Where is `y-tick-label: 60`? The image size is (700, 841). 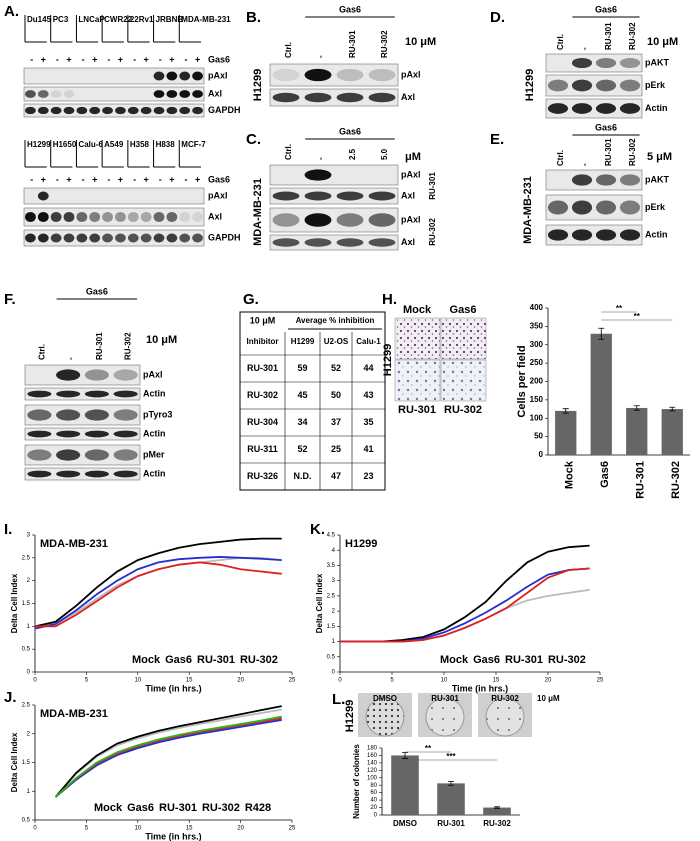 y-tick-label: 60 is located at coordinates (373, 793).